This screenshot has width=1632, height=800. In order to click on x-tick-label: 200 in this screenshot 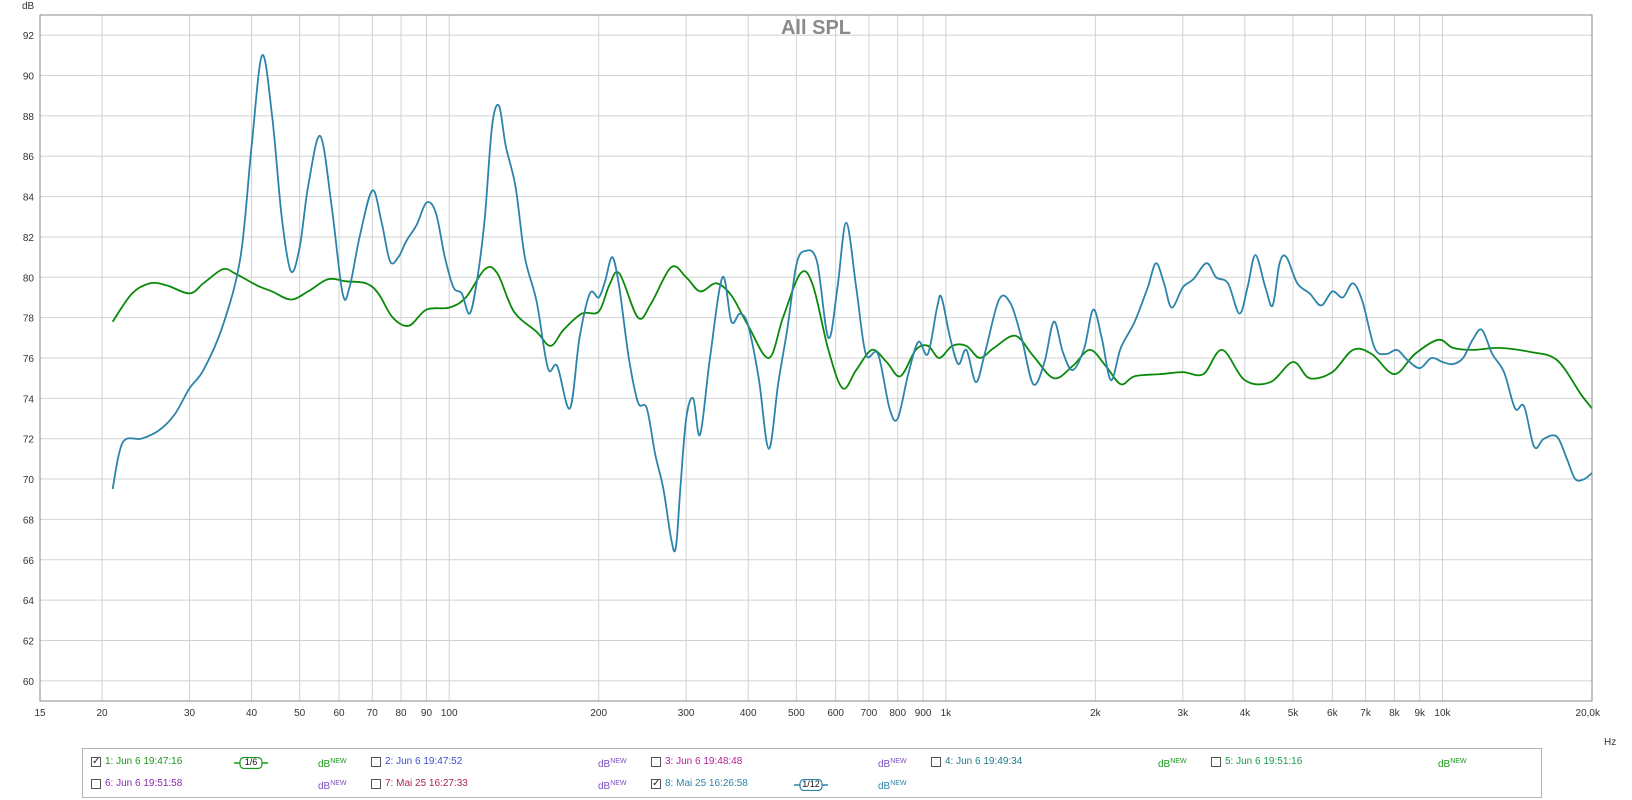, I will do `click(598, 713)`.